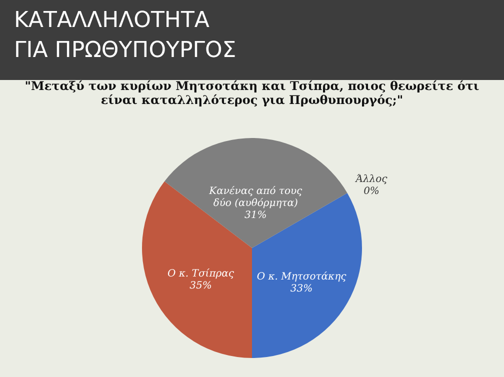 Image resolution: width=504 pixels, height=377 pixels. I want to click on data-label: 33%, so click(301, 289).